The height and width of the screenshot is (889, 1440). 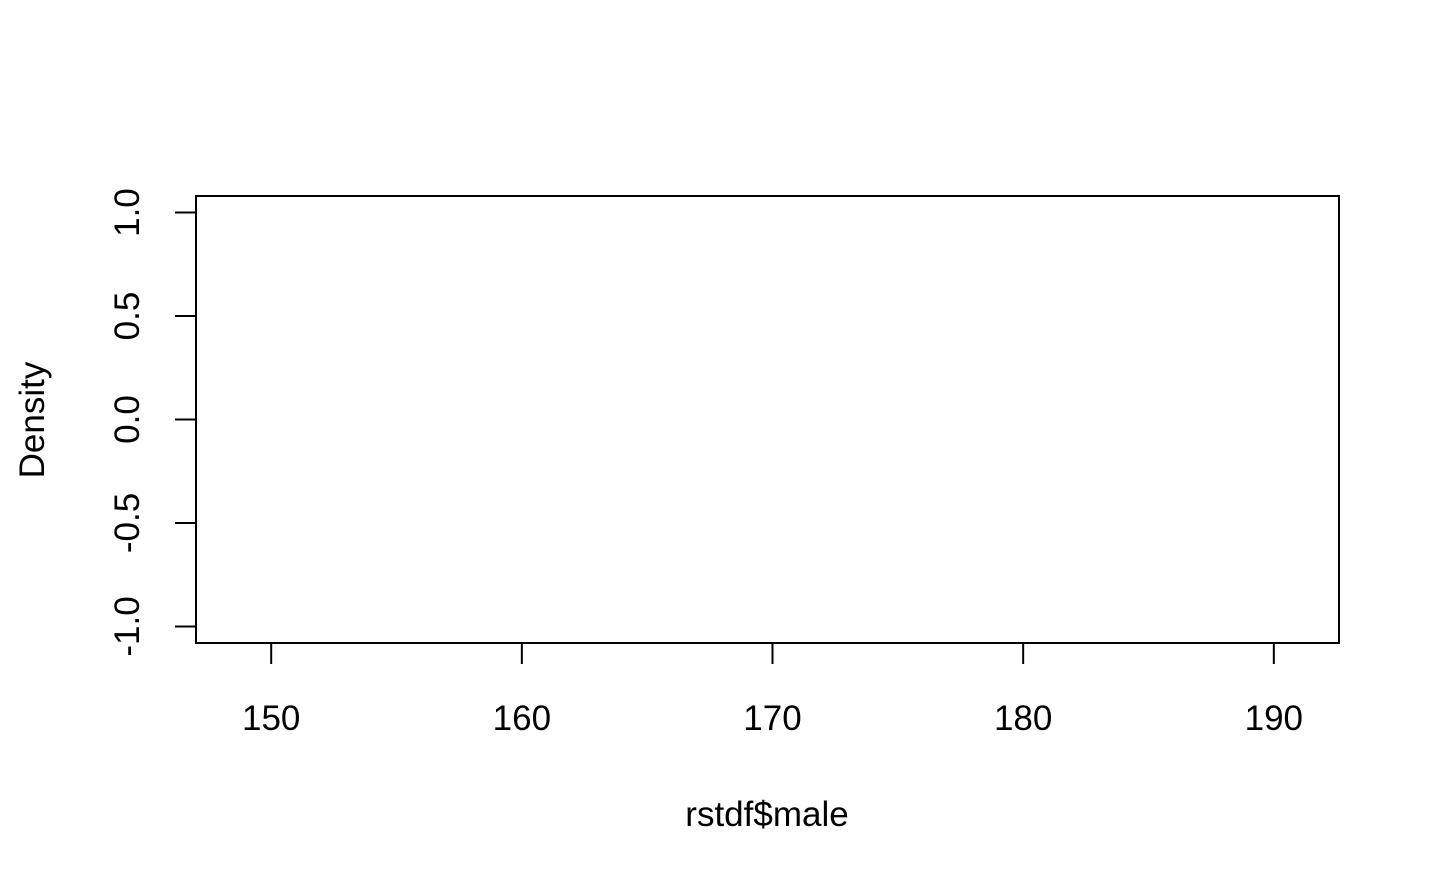 I want to click on y-tick-label: -0.5, so click(x=127, y=523).